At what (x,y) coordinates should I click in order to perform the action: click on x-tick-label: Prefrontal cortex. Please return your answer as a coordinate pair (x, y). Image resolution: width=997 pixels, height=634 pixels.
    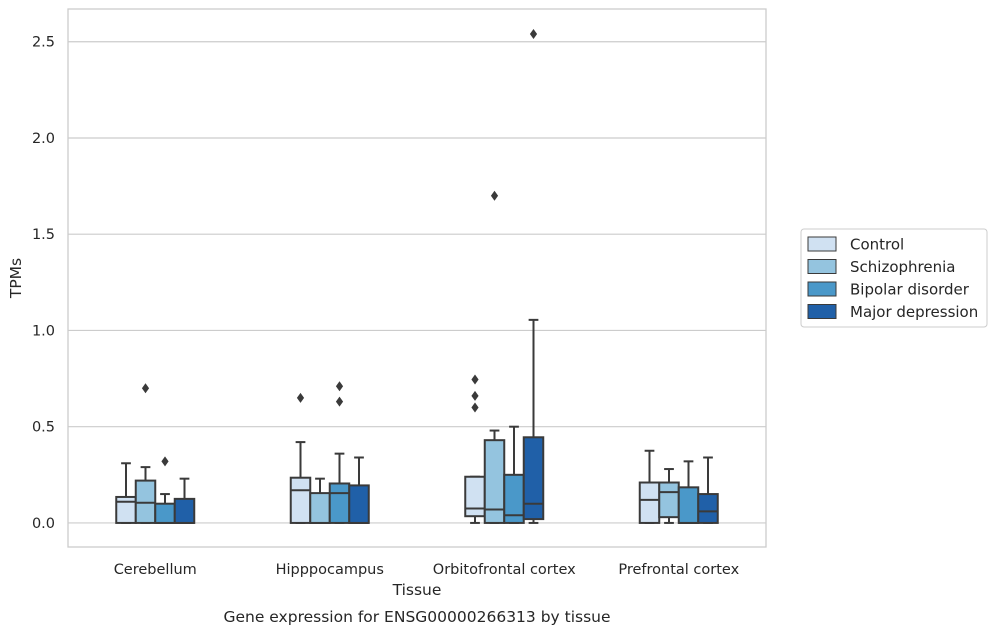
    Looking at the image, I should click on (678, 570).